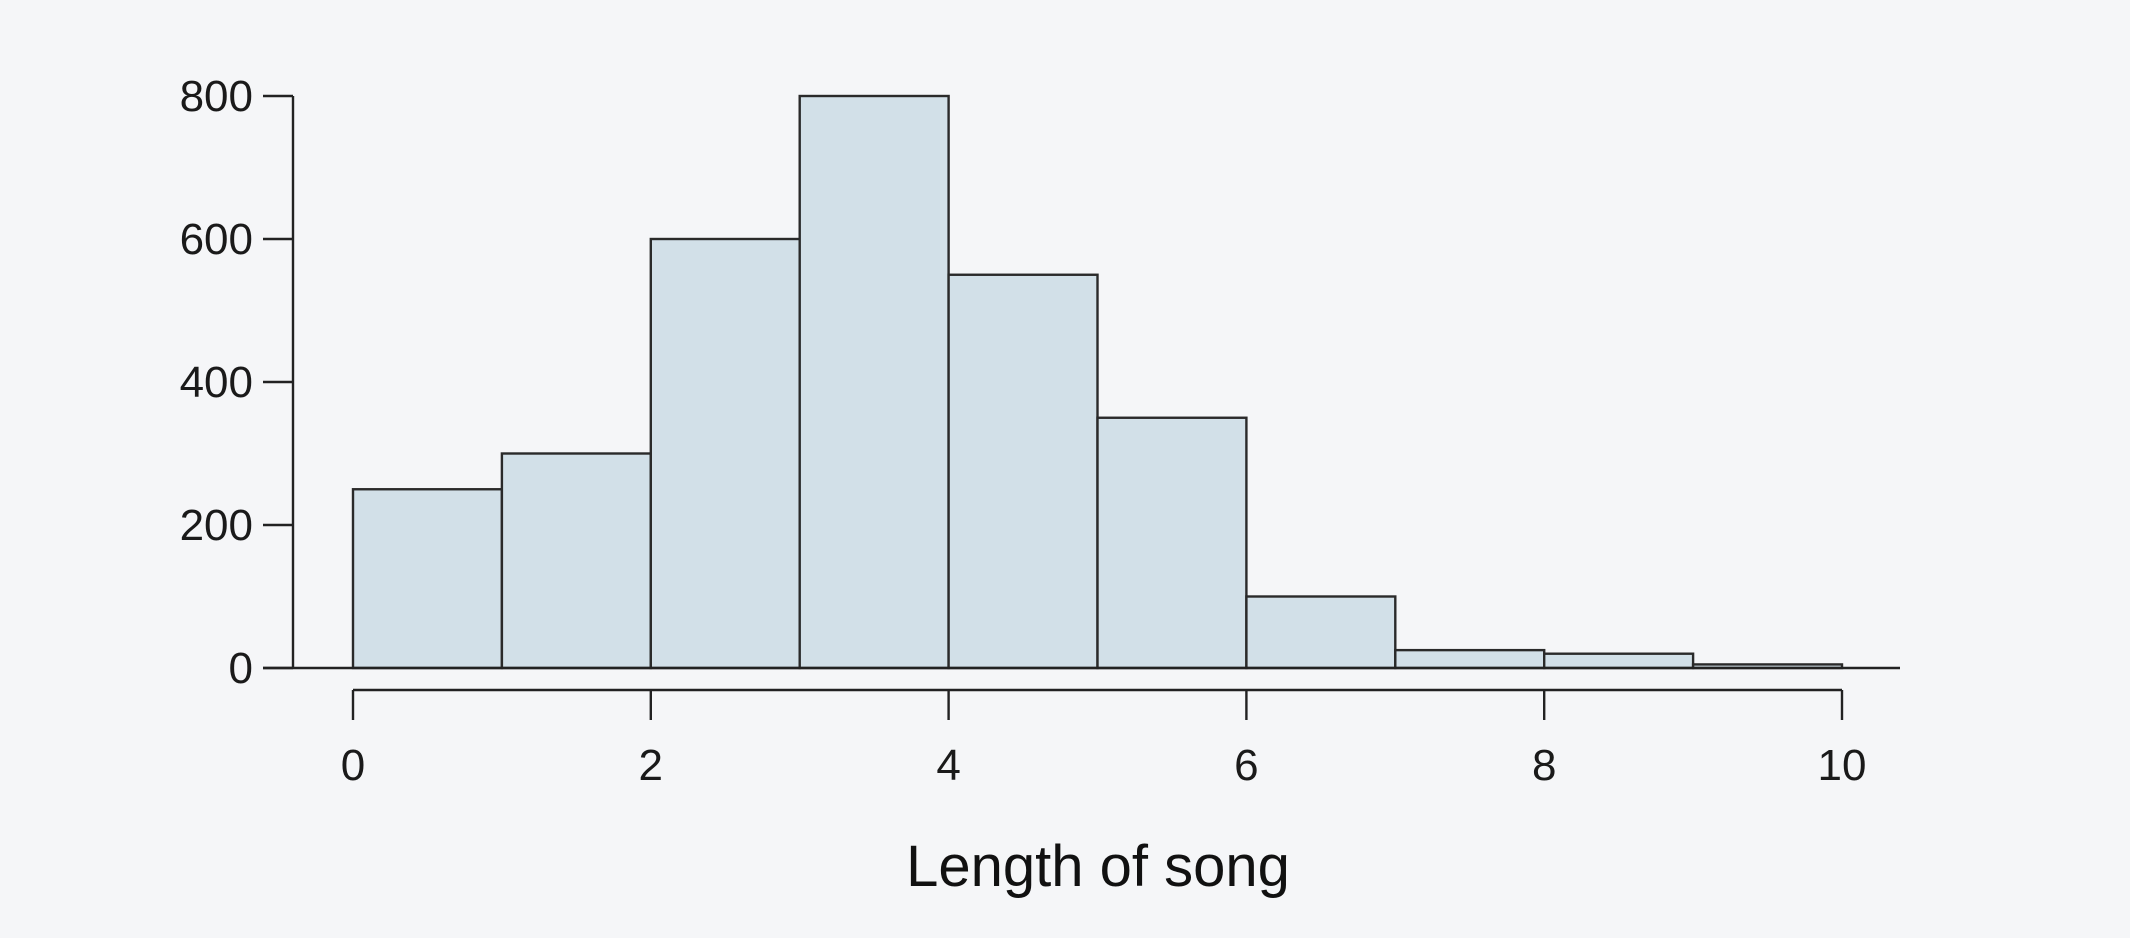 This screenshot has width=2130, height=938. What do you see at coordinates (651, 765) in the screenshot?
I see `x-tick-label-1: 2` at bounding box center [651, 765].